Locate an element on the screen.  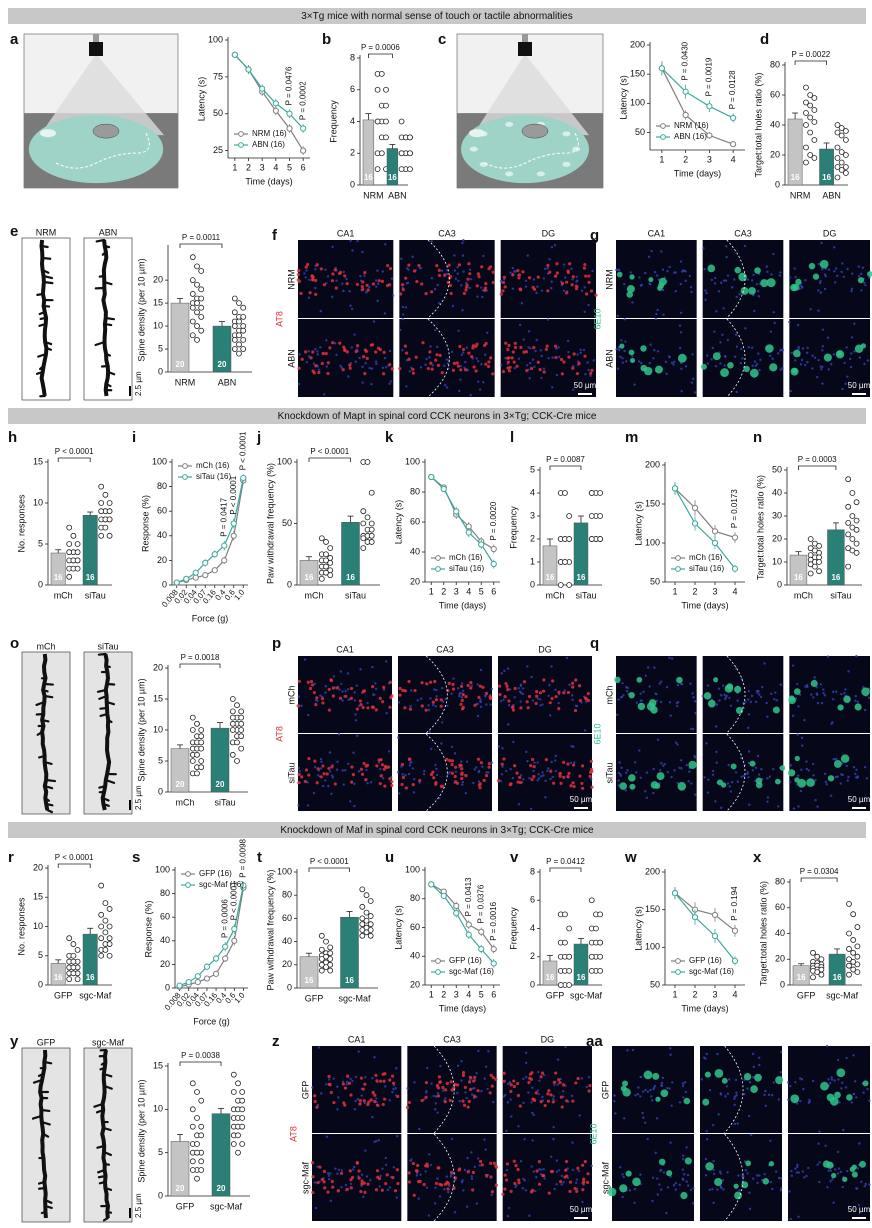
row-label: siTau is located at coordinates (291, 772).